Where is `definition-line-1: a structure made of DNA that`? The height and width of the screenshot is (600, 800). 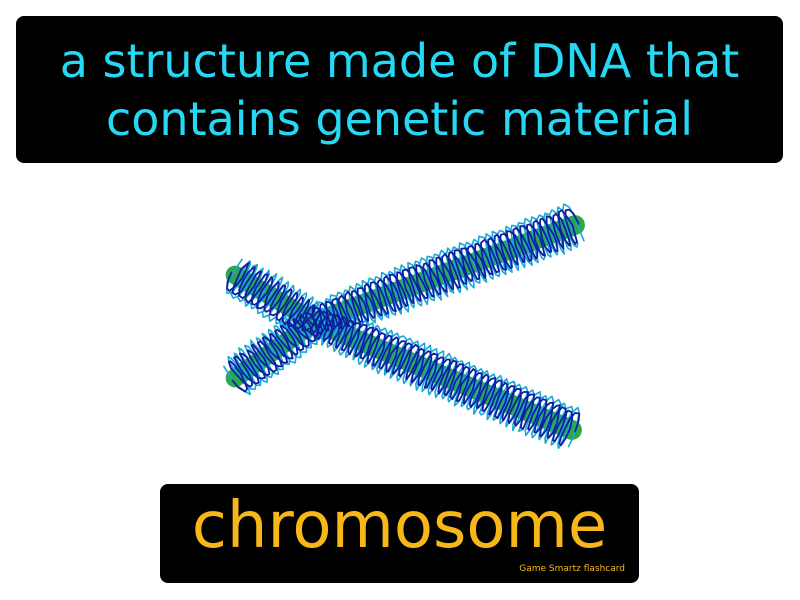
definition-line-1: a structure made of DNA that is located at coordinates (399, 60).